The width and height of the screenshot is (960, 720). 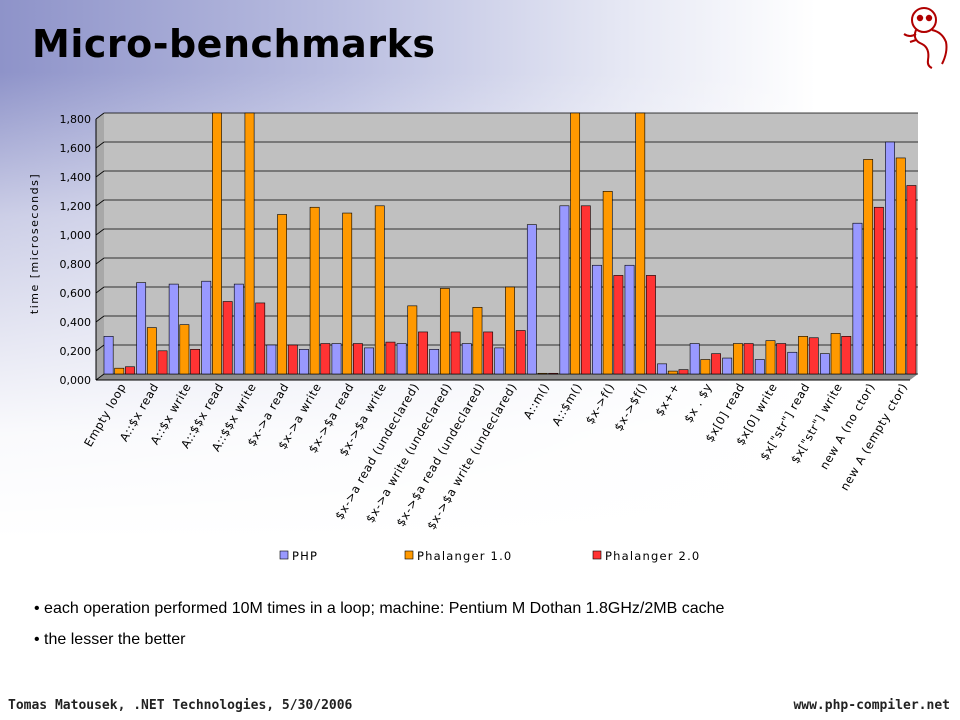 I want to click on y-tick-label: 1,800, so click(x=76, y=119).